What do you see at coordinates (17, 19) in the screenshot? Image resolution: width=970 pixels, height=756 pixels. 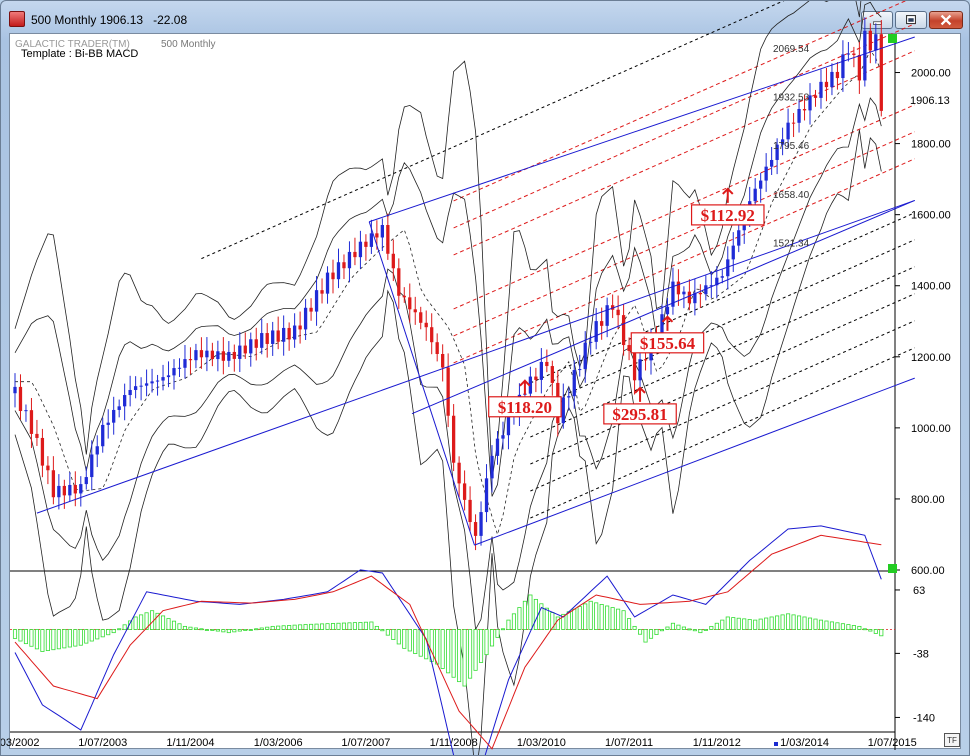 I see `chart-app-icon` at bounding box center [17, 19].